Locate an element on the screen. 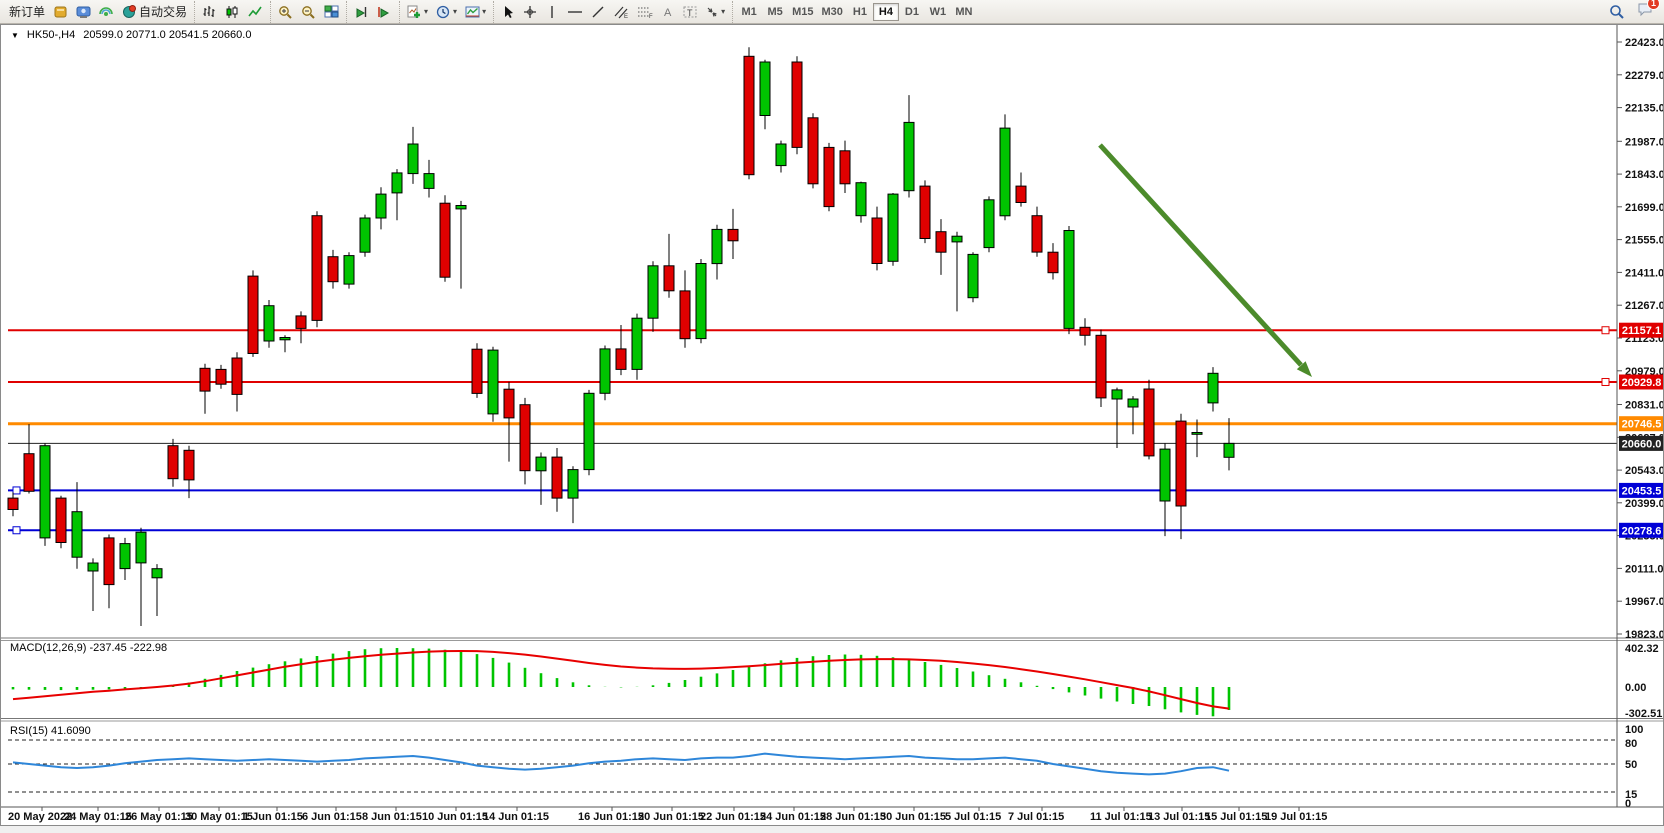 This screenshot has width=1664, height=833. svg-text: 21411.0 is located at coordinates (1644, 273).